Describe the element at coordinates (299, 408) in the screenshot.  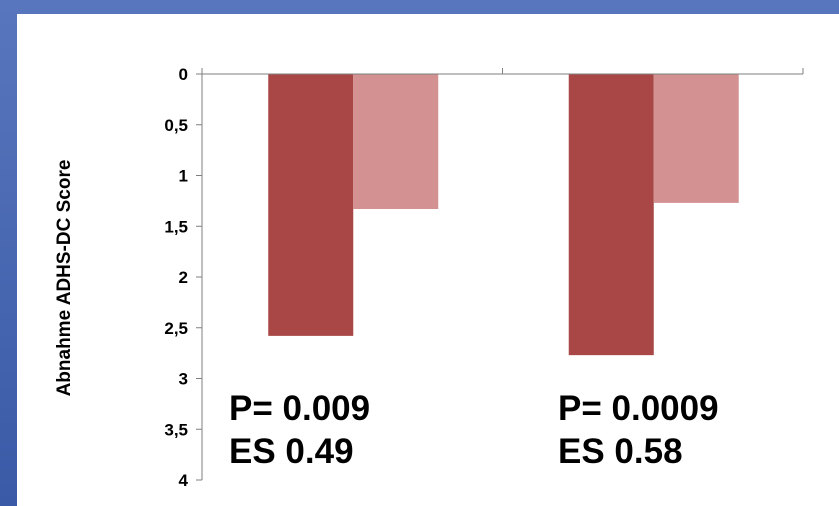
I see `p-value-label: P= 0.009` at that location.